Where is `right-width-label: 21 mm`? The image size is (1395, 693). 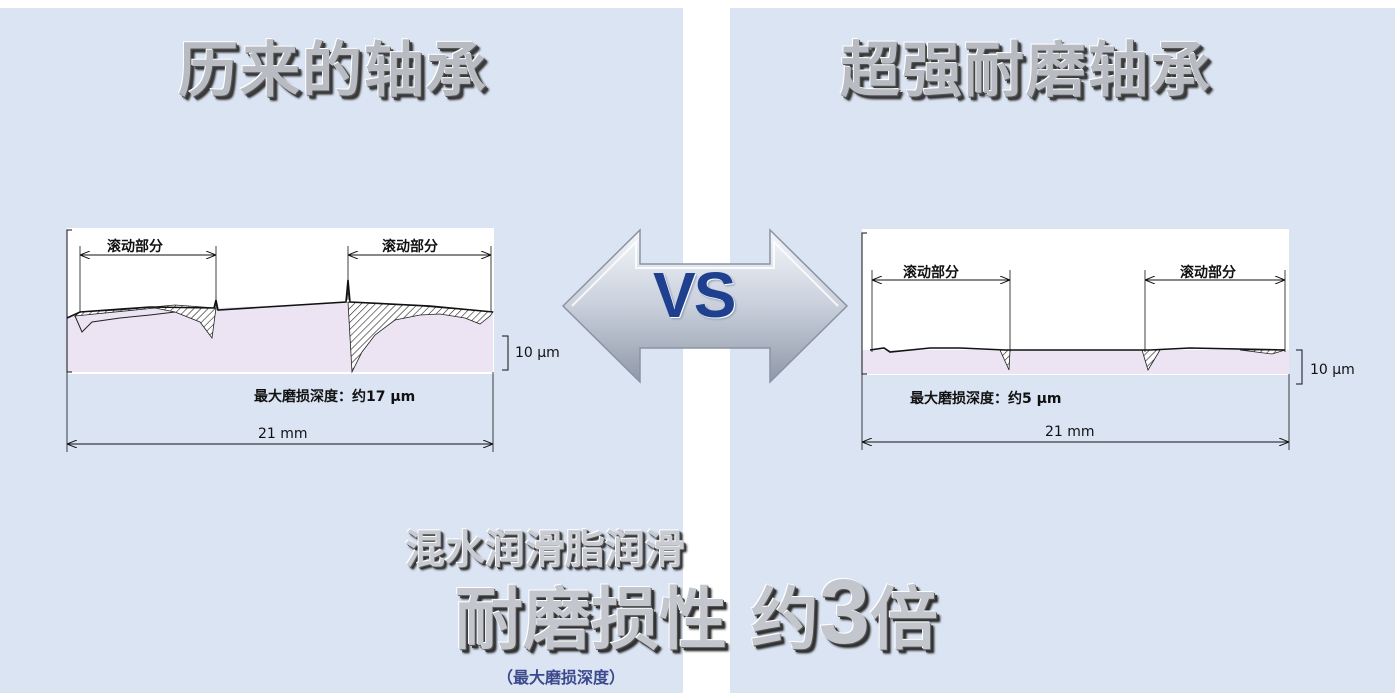 right-width-label: 21 mm is located at coordinates (1070, 432).